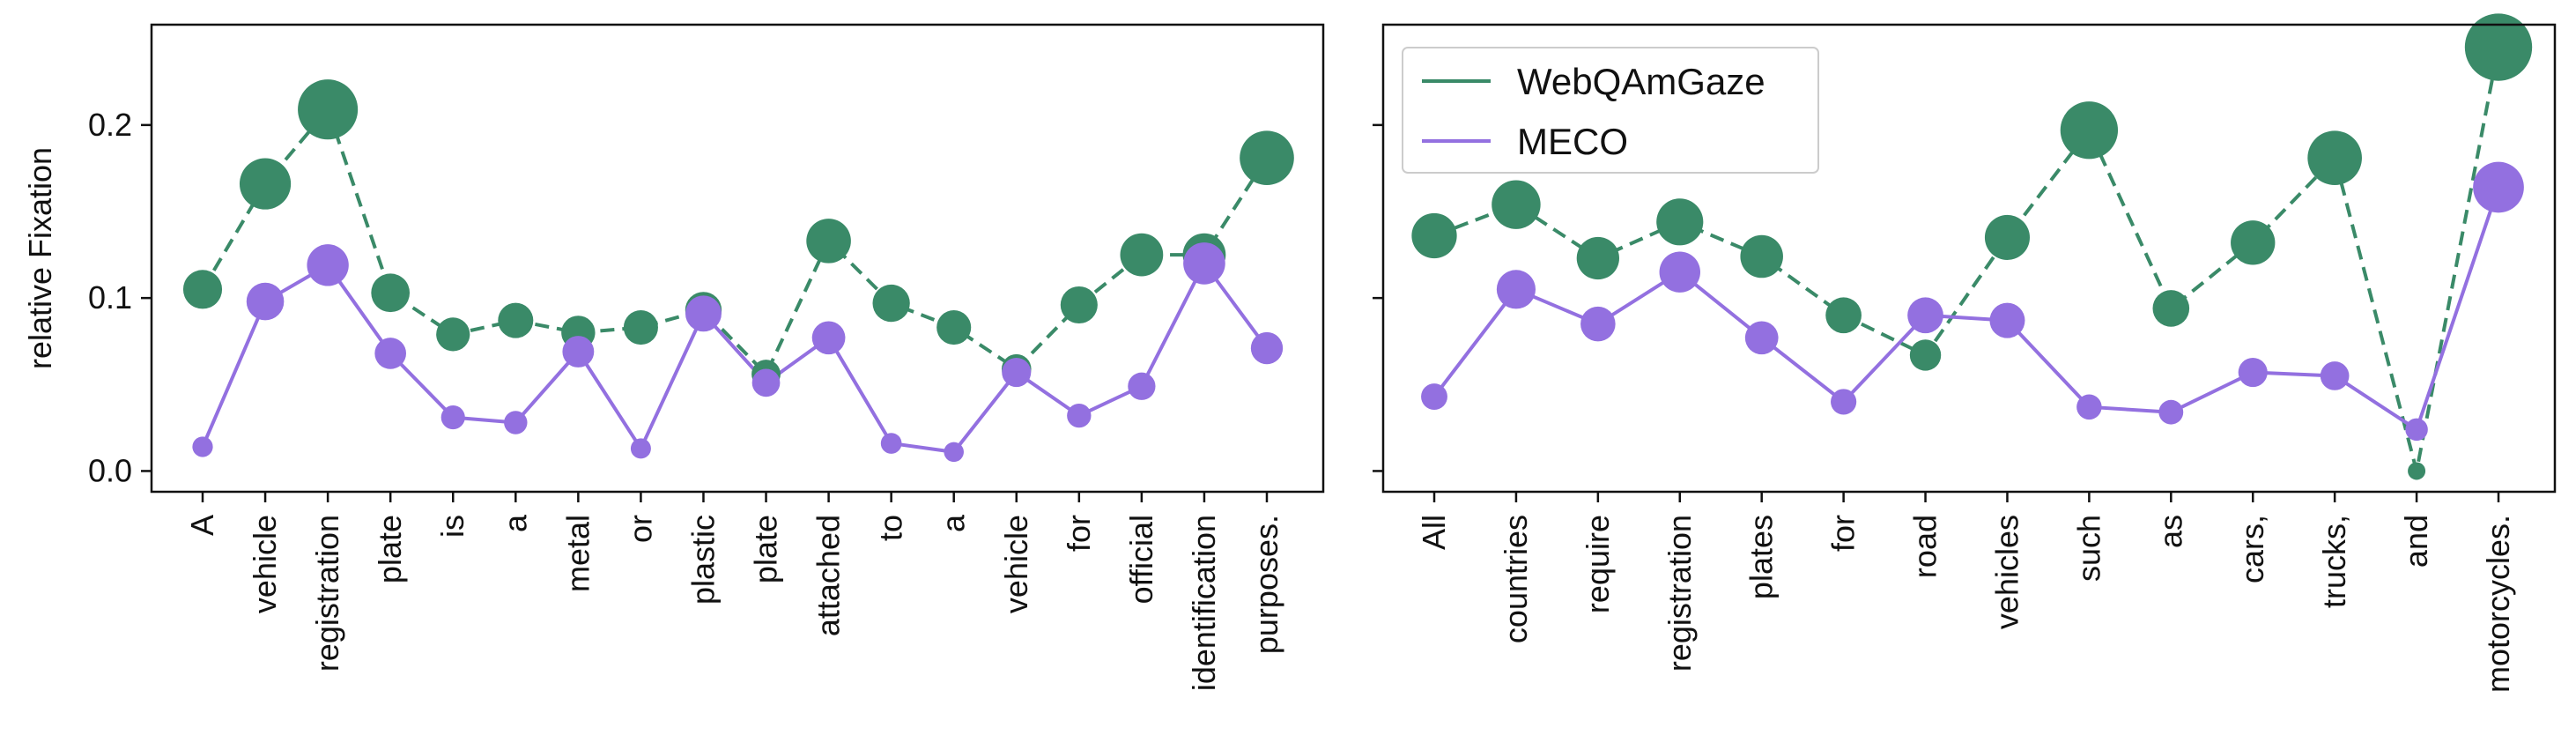 The image size is (2576, 750). What do you see at coordinates (202, 525) in the screenshot?
I see `x-tick-label: A` at bounding box center [202, 525].